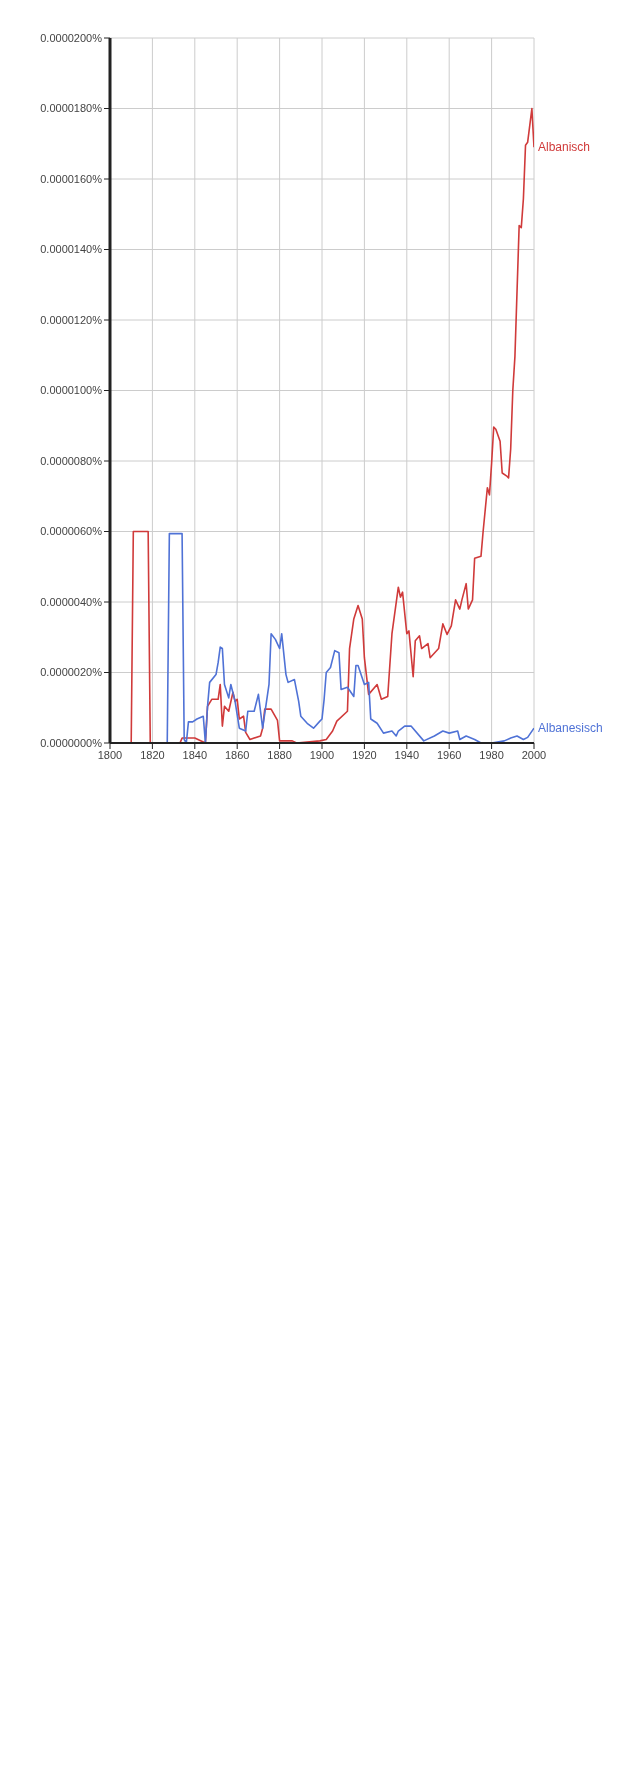 The image size is (622, 1789). Describe the element at coordinates (71, 37) in the screenshot. I see `y-tick-label: 0.0000200%` at that location.